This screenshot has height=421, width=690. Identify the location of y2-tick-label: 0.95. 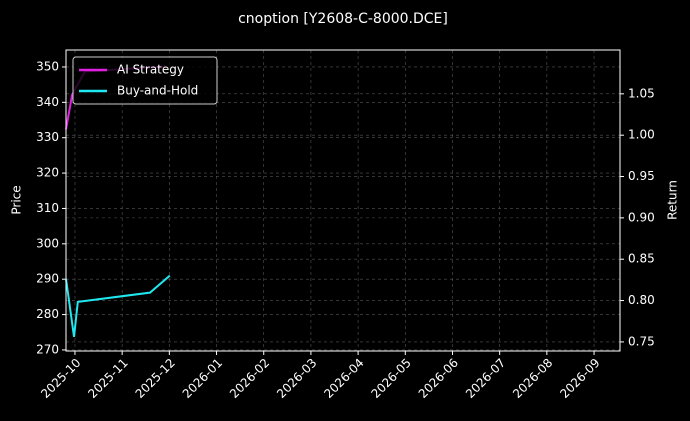
(641, 176).